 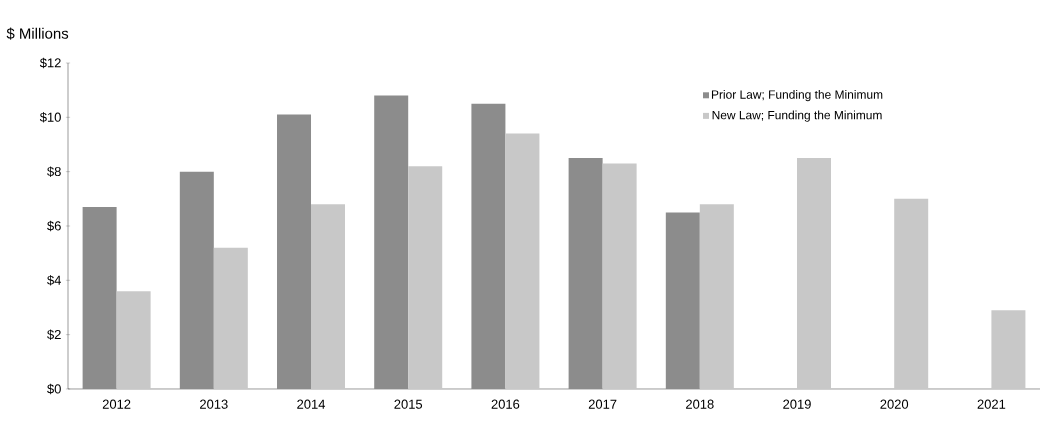 What do you see at coordinates (37, 33) in the screenshot?
I see `y-axis-title: $ Millions` at bounding box center [37, 33].